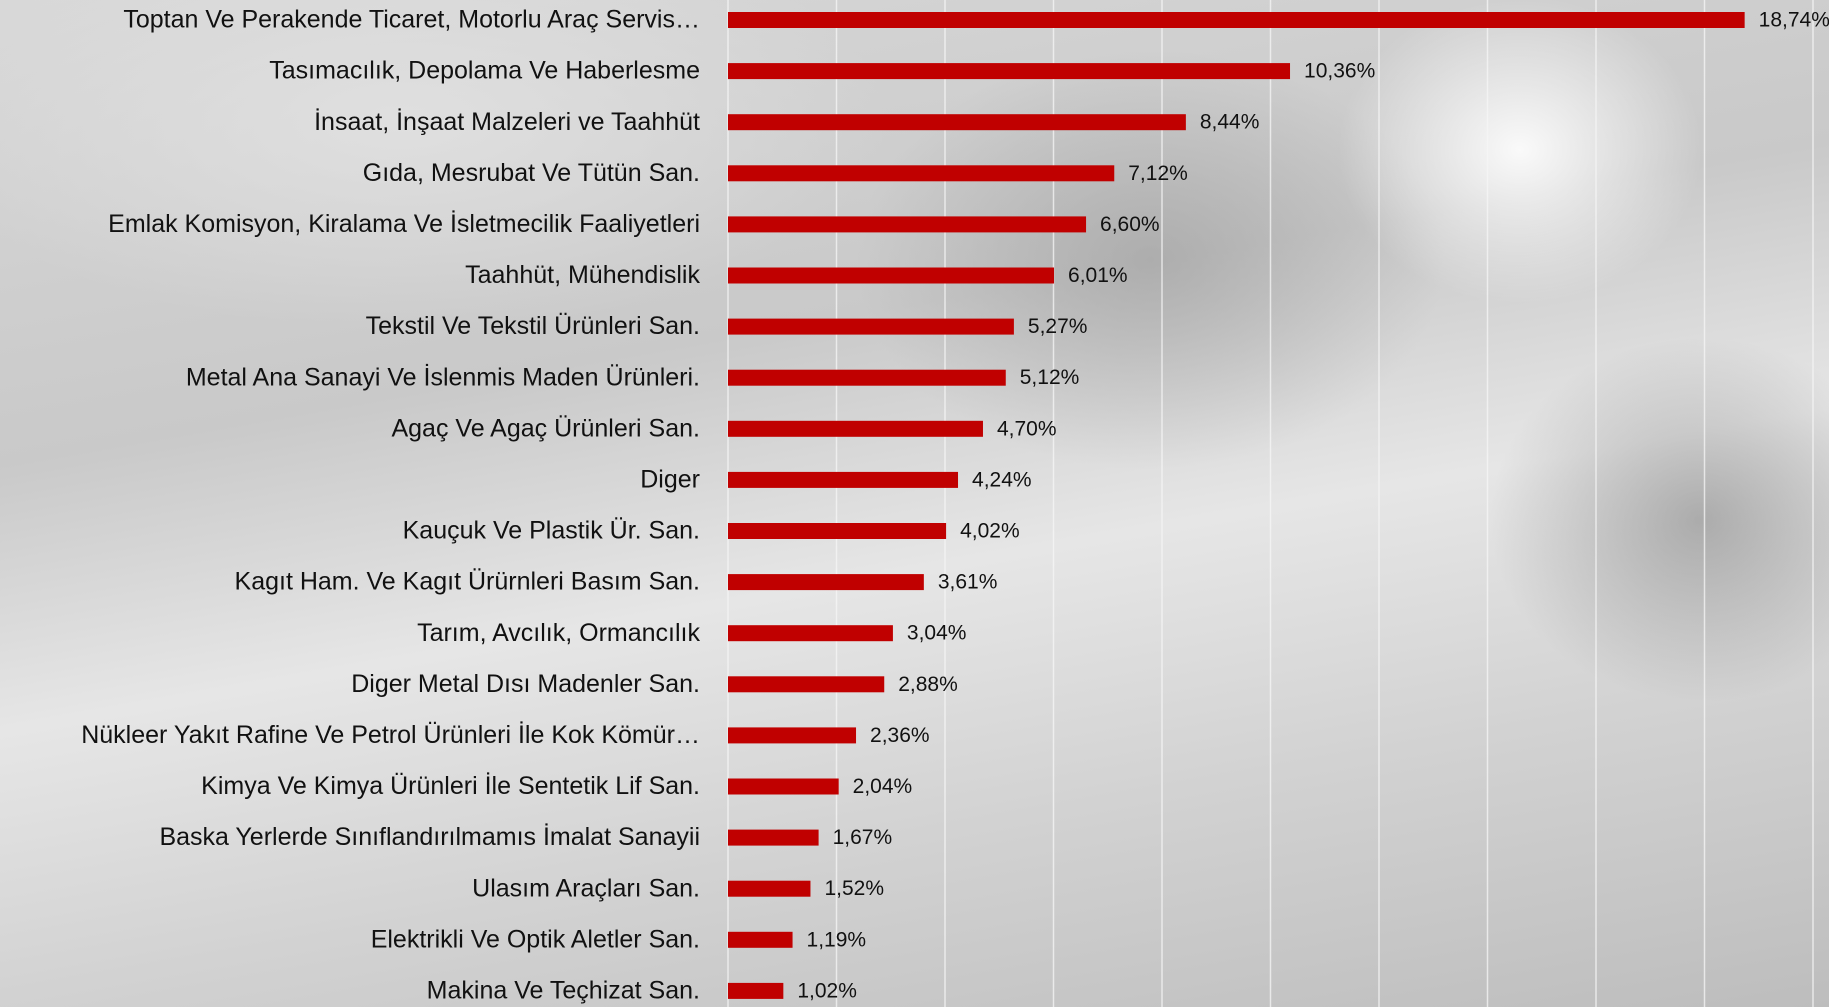  I want to click on value-label: 4,24%, so click(1002, 479).